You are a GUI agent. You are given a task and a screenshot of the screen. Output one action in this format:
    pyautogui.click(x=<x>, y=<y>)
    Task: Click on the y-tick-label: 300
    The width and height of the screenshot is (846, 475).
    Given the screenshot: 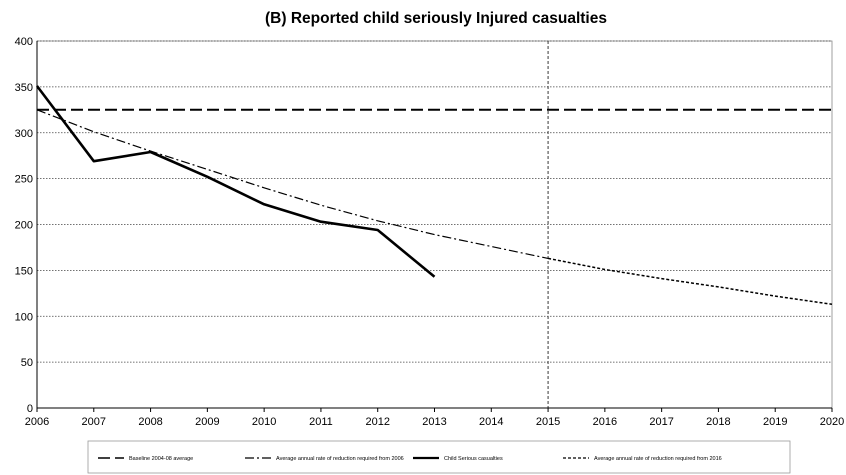 What is the action you would take?
    pyautogui.click(x=24, y=134)
    